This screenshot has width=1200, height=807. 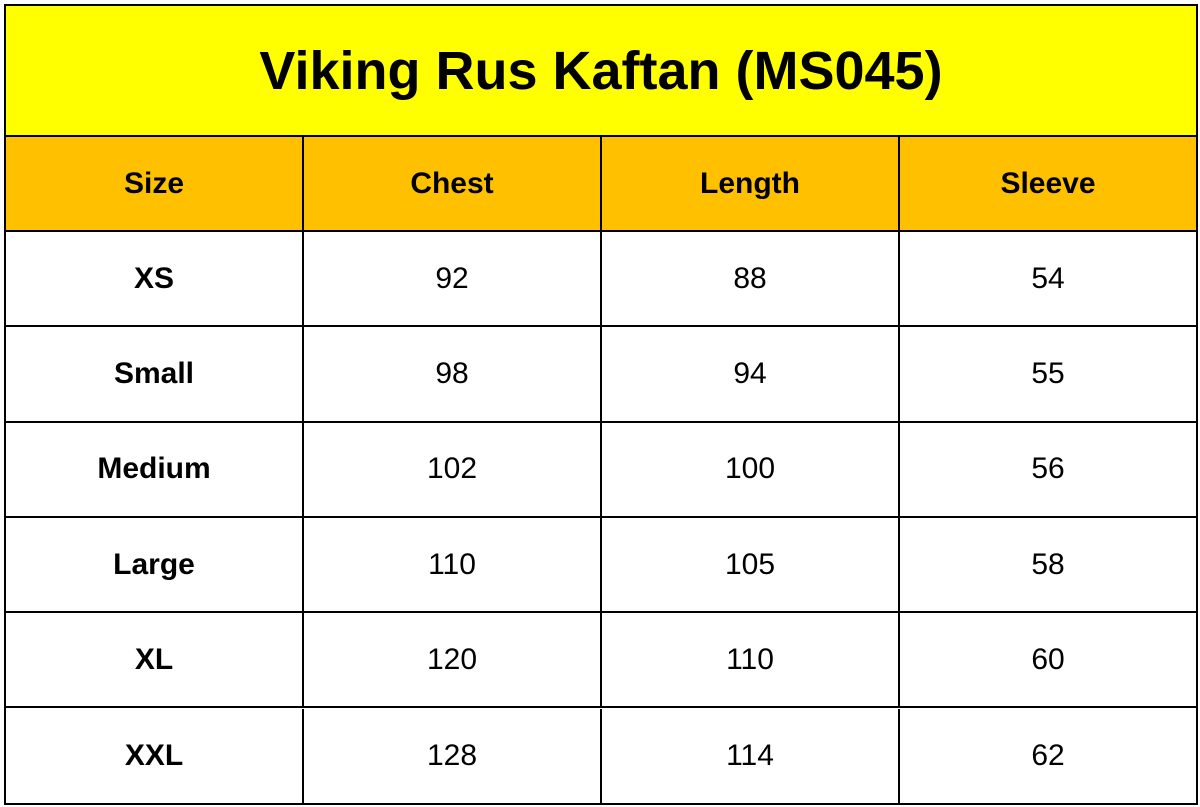 I want to click on size-label: XL, so click(x=155, y=661).